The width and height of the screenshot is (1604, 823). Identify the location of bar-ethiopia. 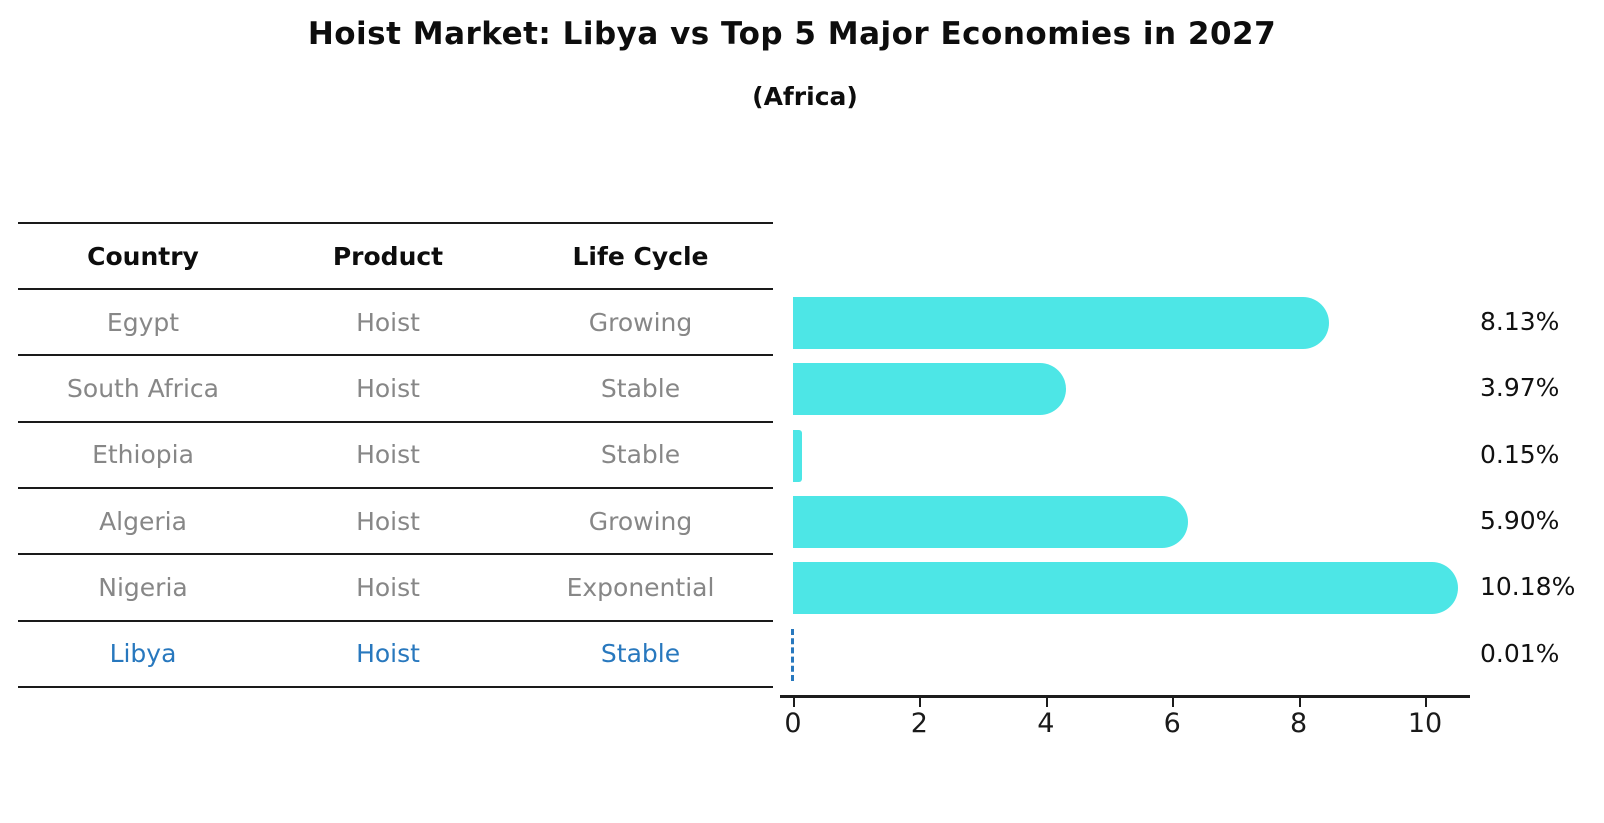
(798, 455).